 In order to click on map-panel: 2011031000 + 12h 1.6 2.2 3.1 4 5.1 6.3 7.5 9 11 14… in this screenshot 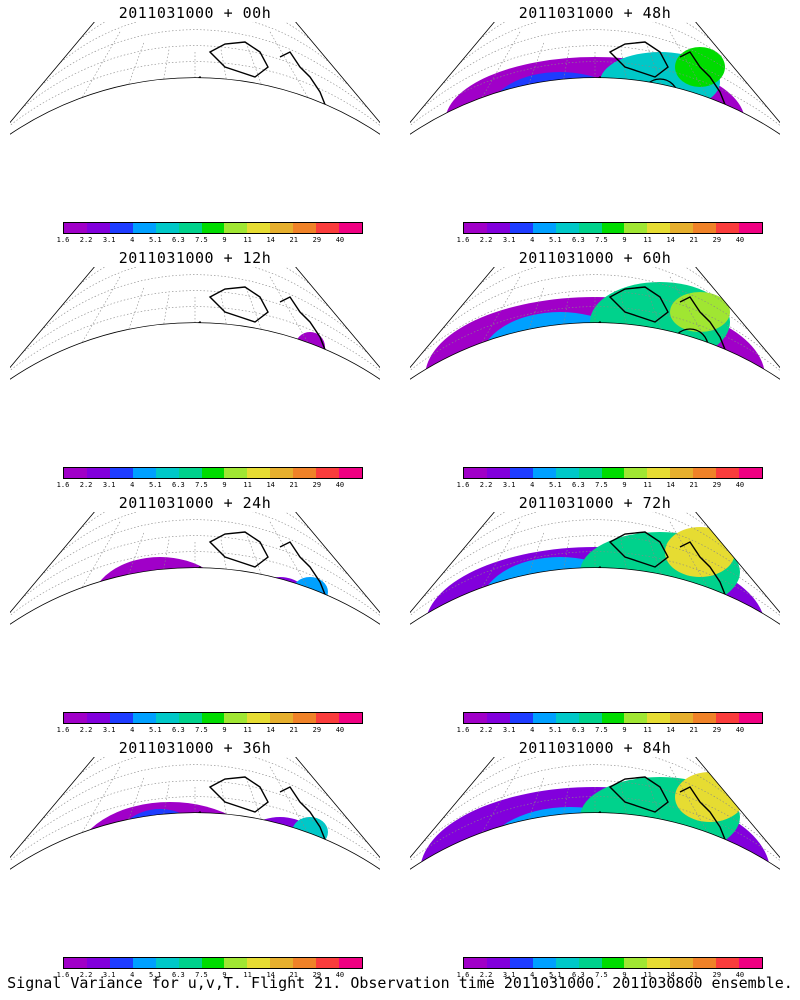, I will do `click(195, 367)`.